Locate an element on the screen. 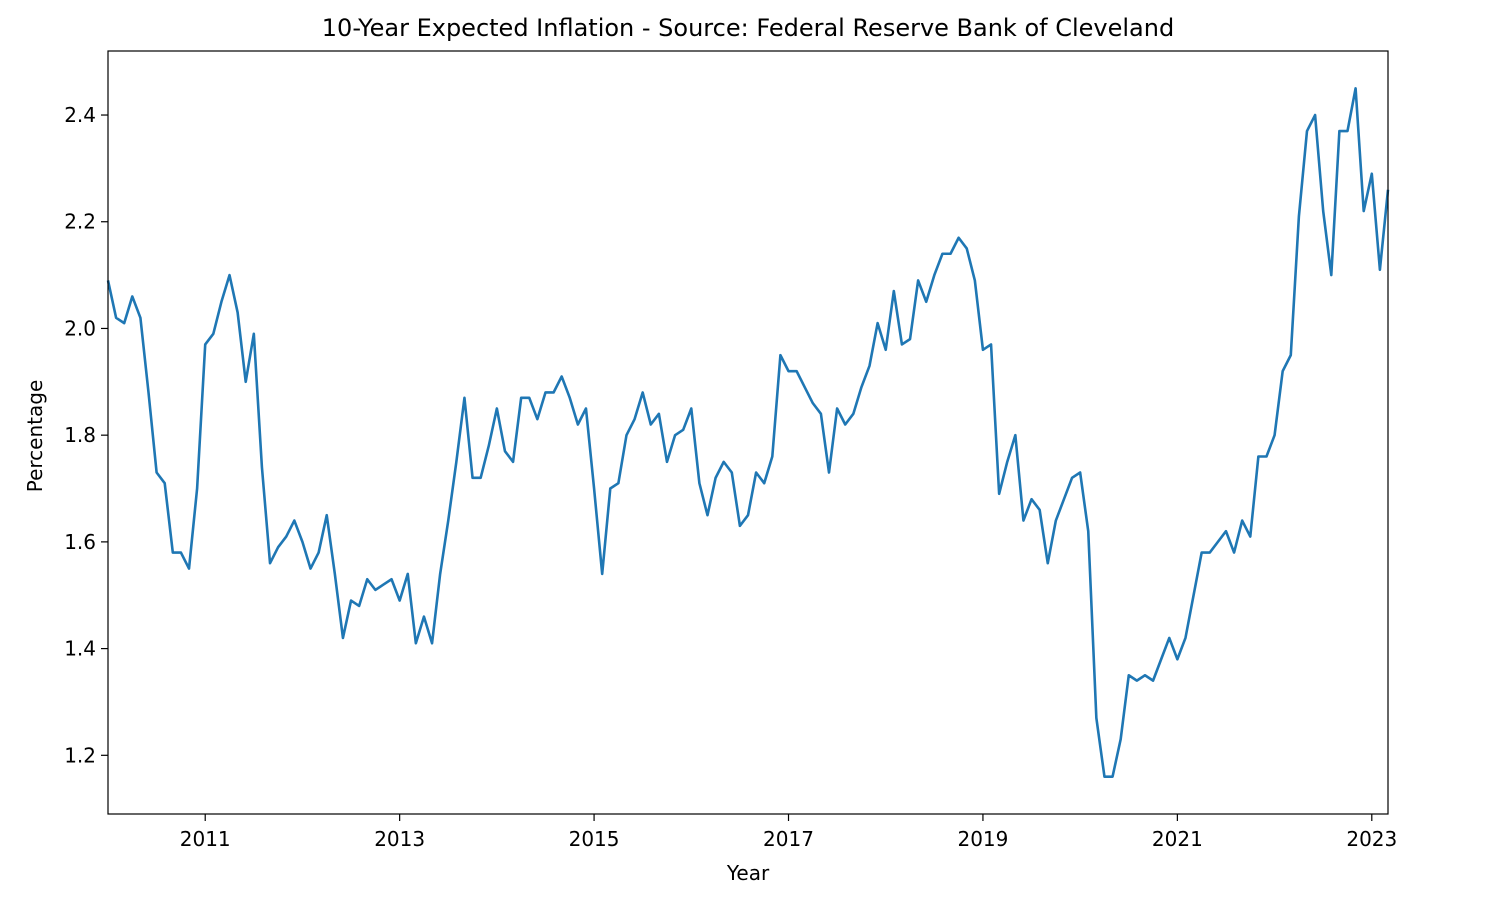 This screenshot has height=914, width=1491. y-tick-label: 1.4 is located at coordinates (80, 649).